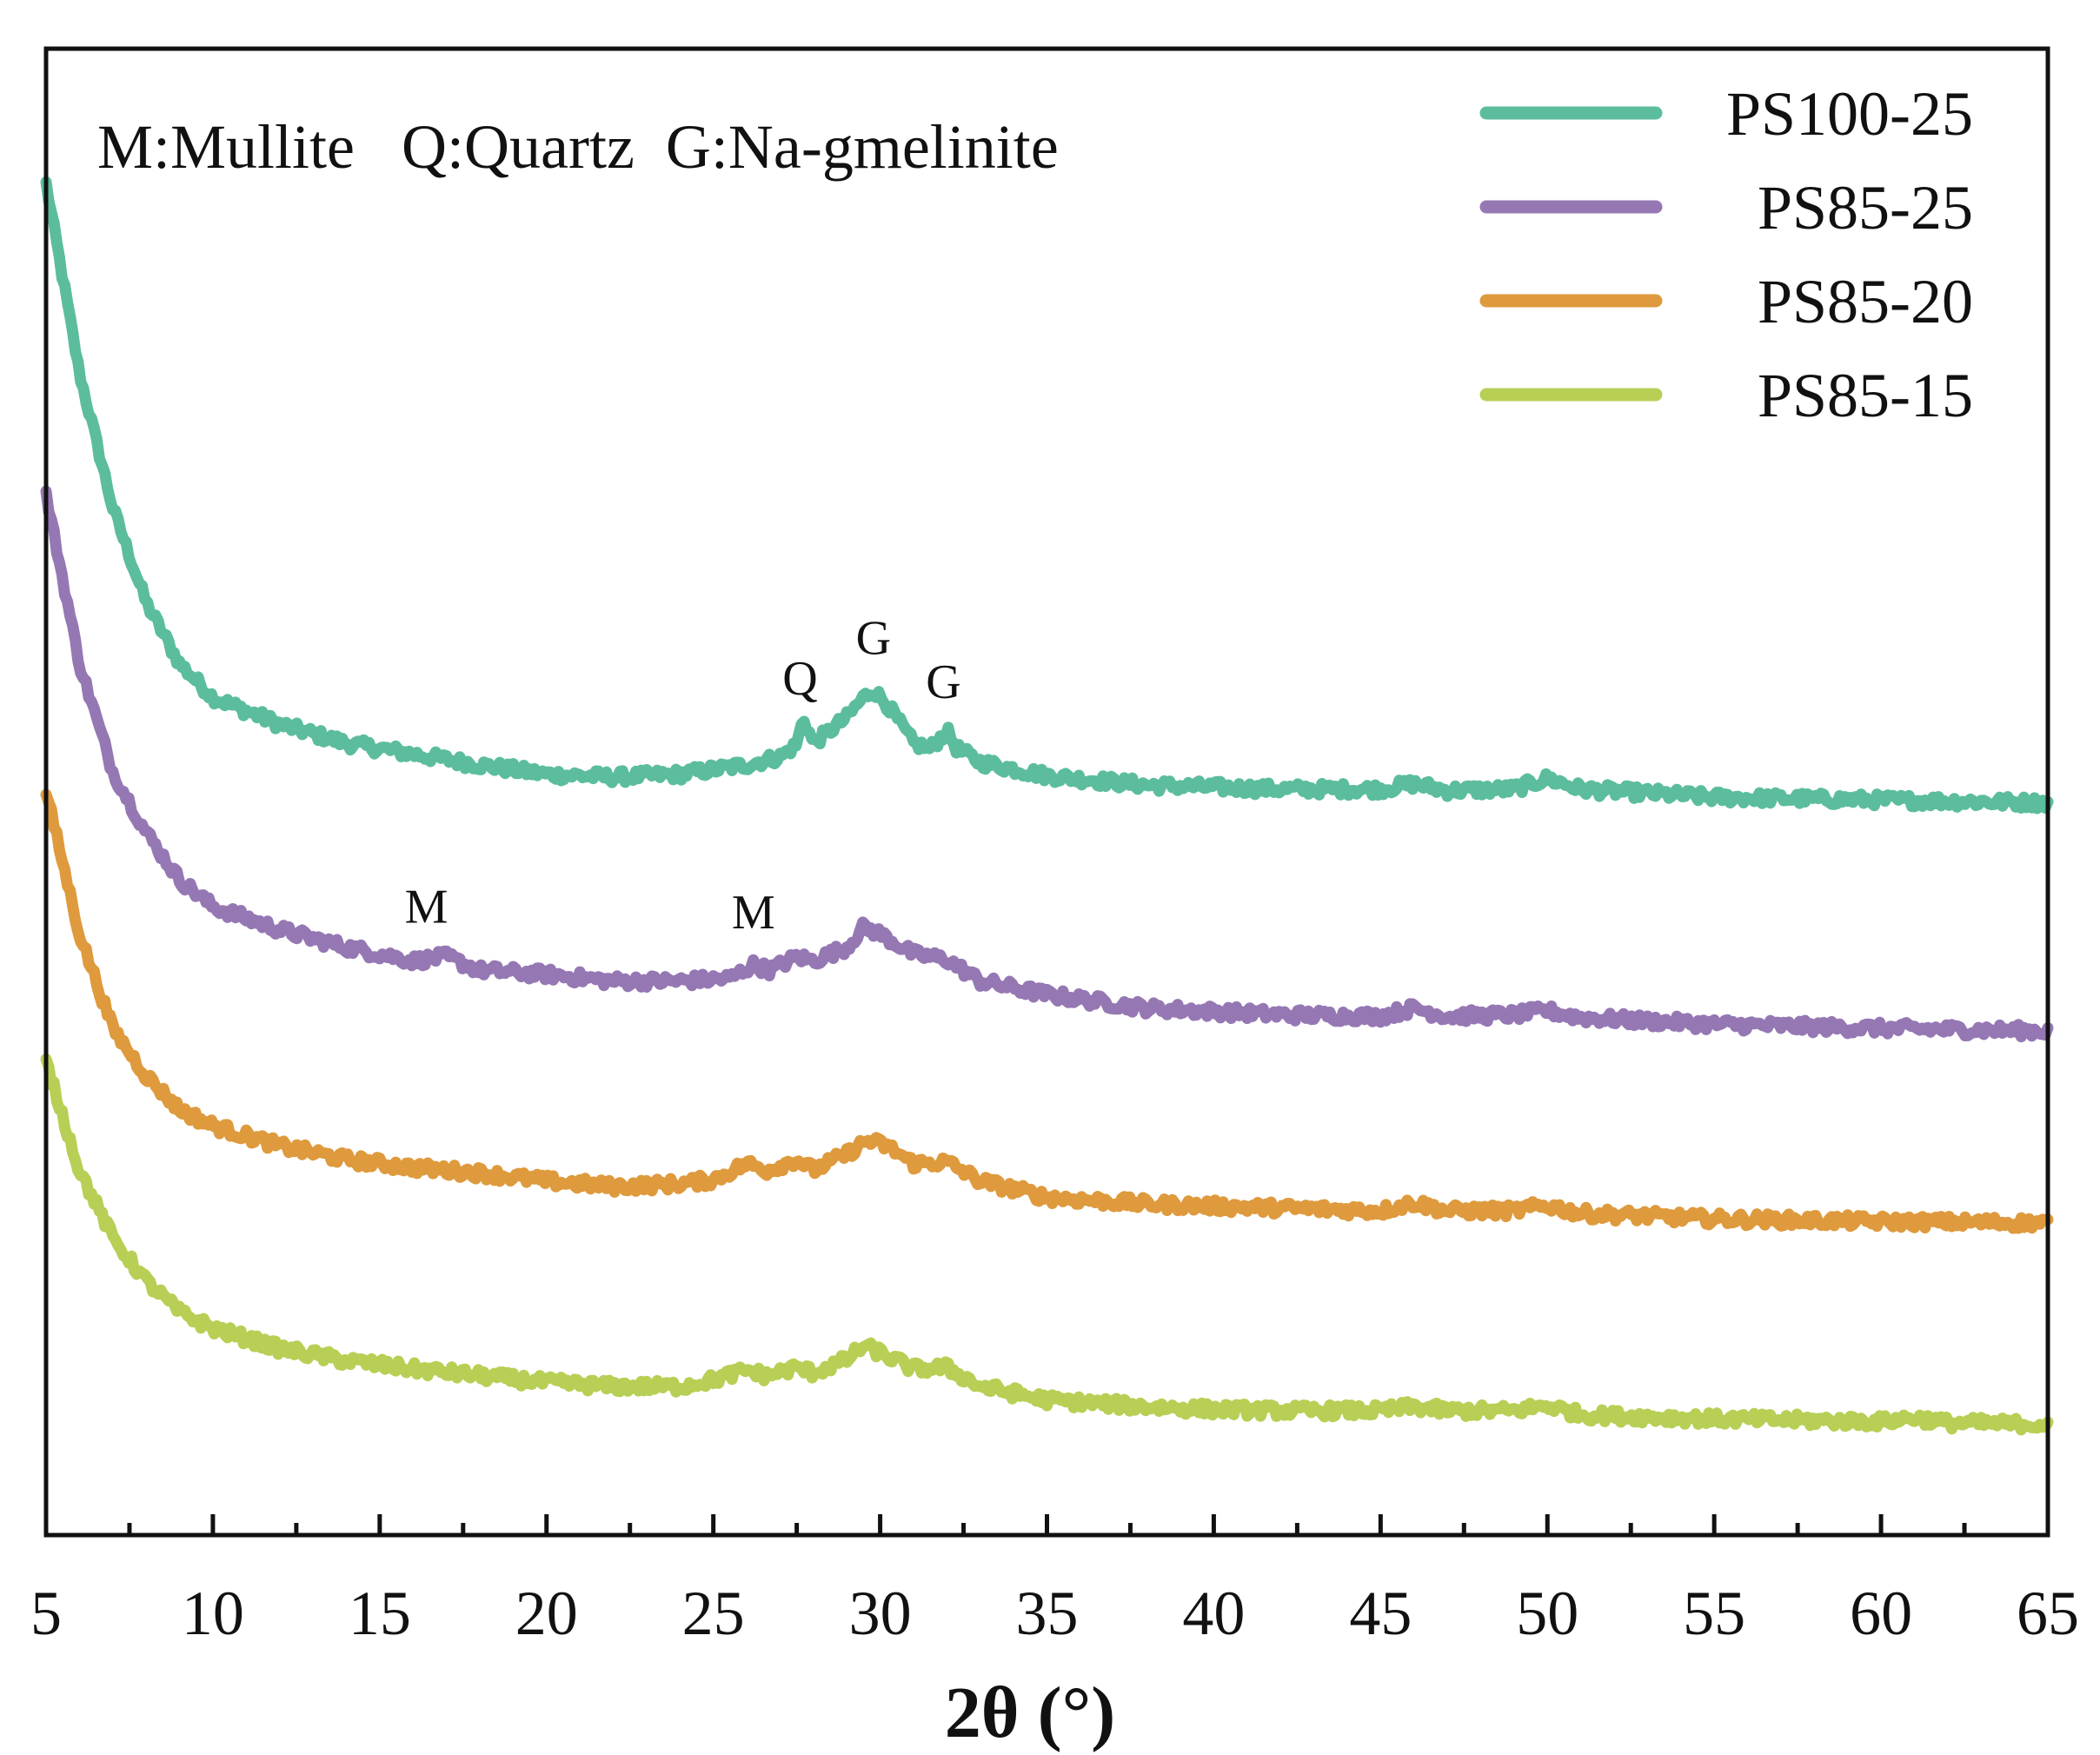 The image size is (2100, 1755). Describe the element at coordinates (1849, 114) in the screenshot. I see `legend-label-ps100-25: PS100-25` at that location.